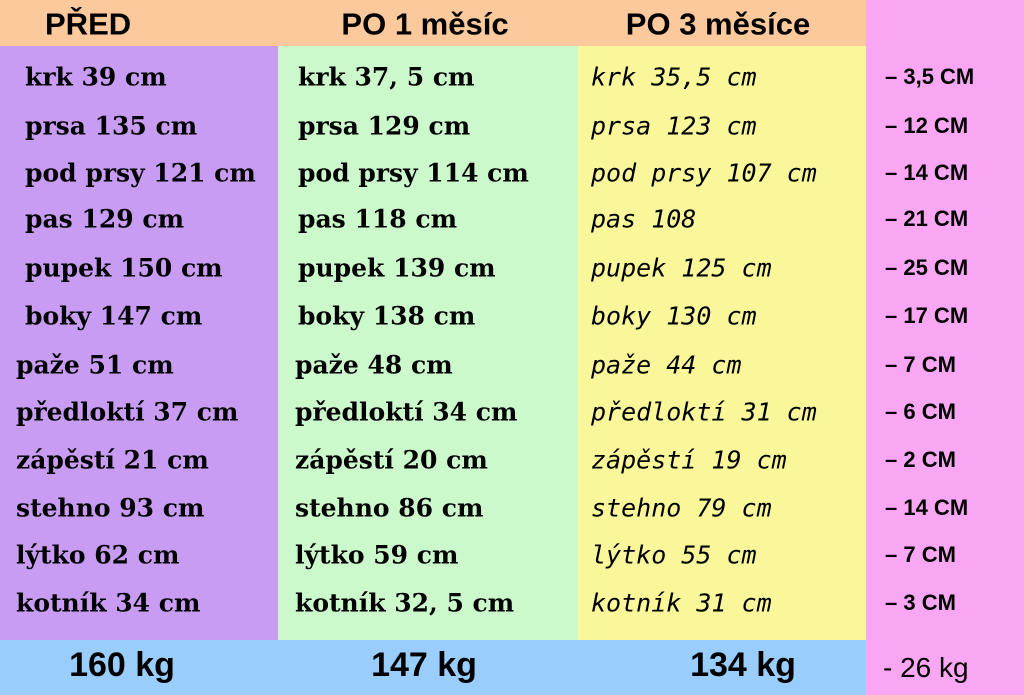  Describe the element at coordinates (98, 555) in the screenshot. I see `measurement: lýtko 62 cm` at that location.